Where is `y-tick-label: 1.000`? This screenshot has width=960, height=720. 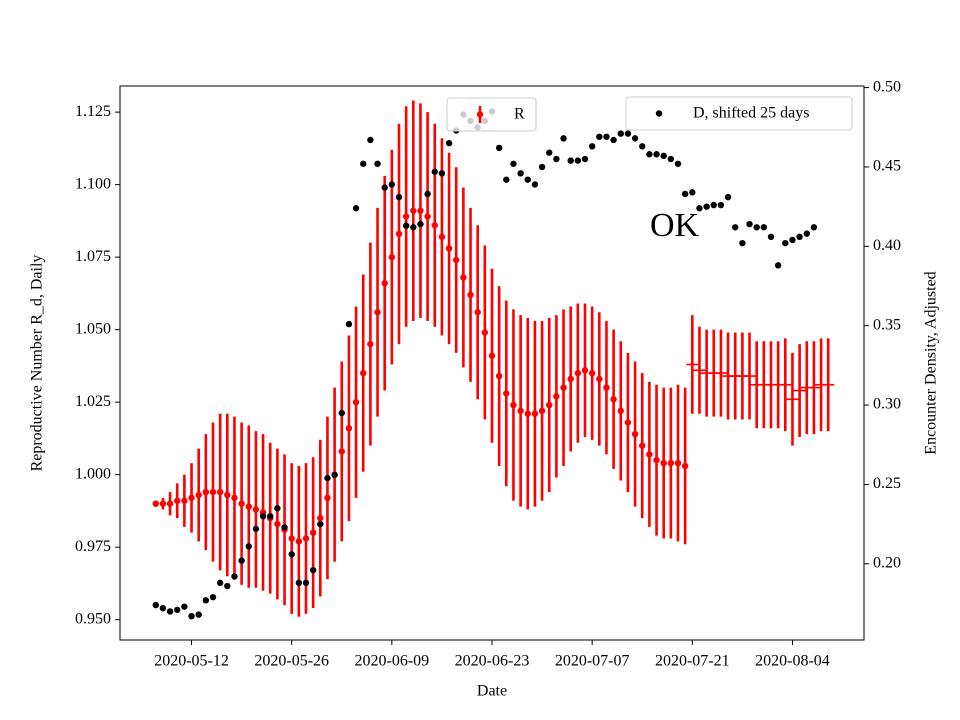 y-tick-label: 1.000 is located at coordinates (93, 473).